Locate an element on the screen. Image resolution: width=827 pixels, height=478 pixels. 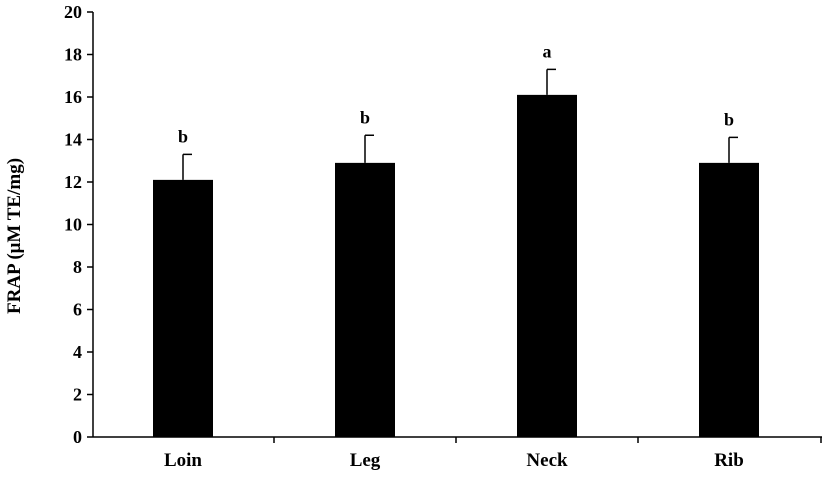
y-axis-label: FRAP (μM TE/mg) is located at coordinates (14, 236).